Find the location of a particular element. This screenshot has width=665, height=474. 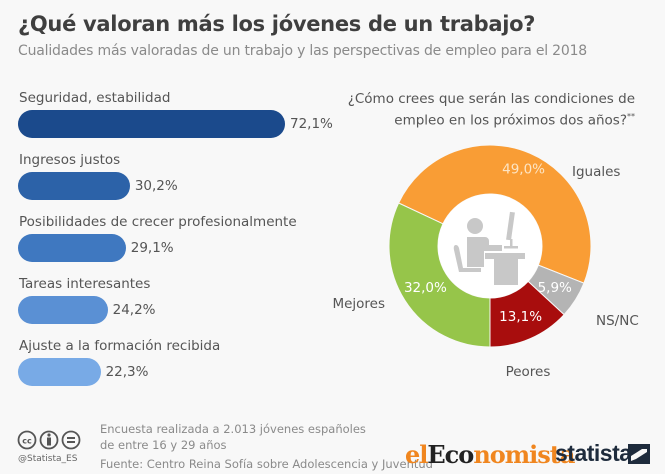

statista-handle: @Statista_ES is located at coordinates (48, 459).